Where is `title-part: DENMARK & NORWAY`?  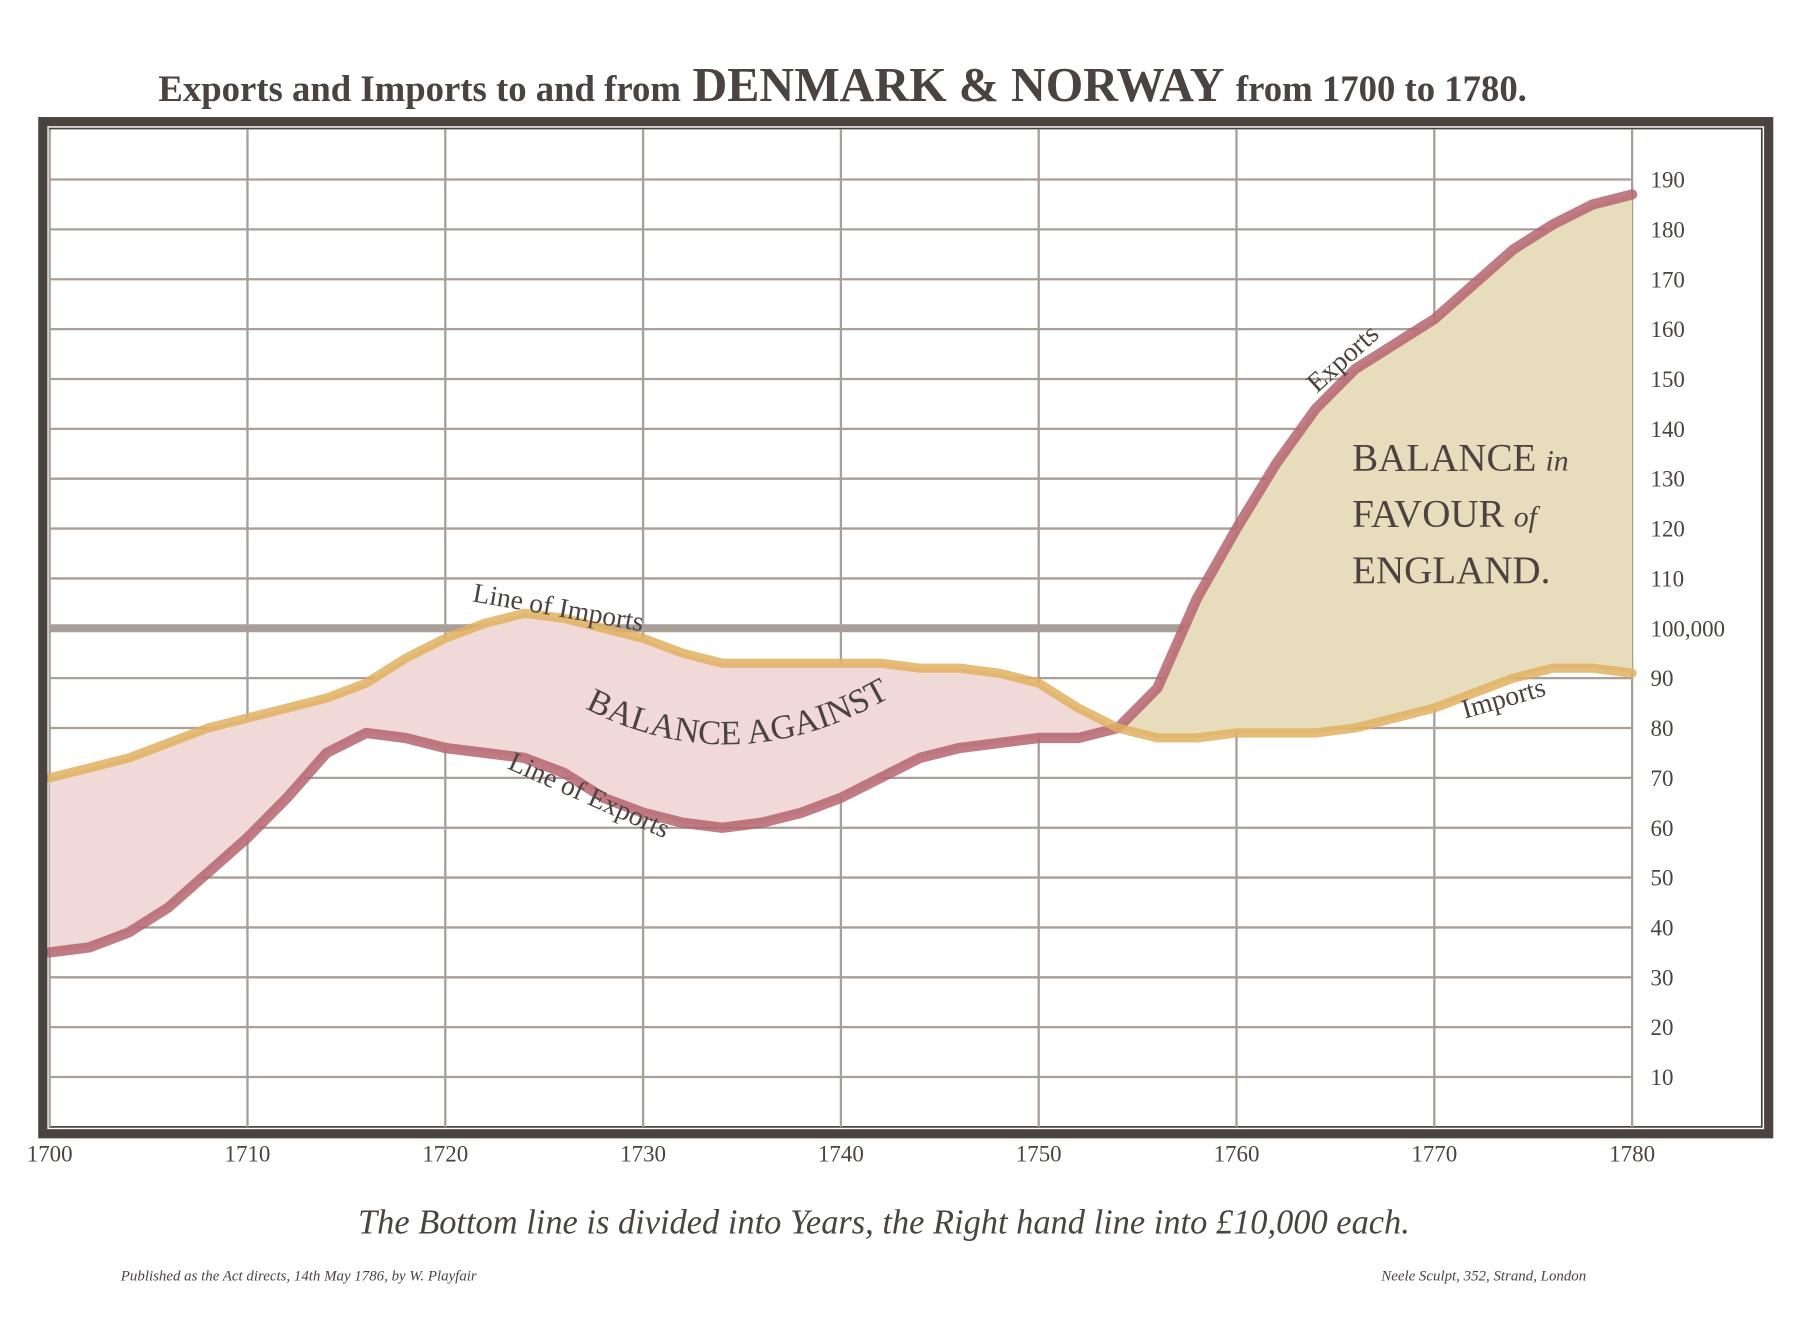
title-part: DENMARK & NORWAY is located at coordinates (958, 85).